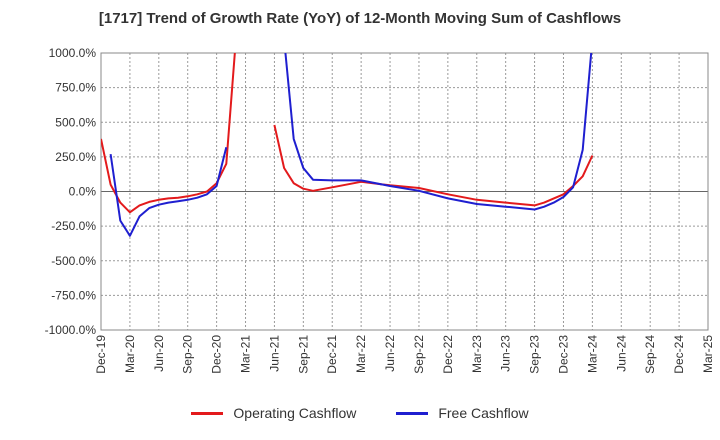 The height and width of the screenshot is (440, 720). I want to click on y-tick-label: 250.0%, so click(75, 157).